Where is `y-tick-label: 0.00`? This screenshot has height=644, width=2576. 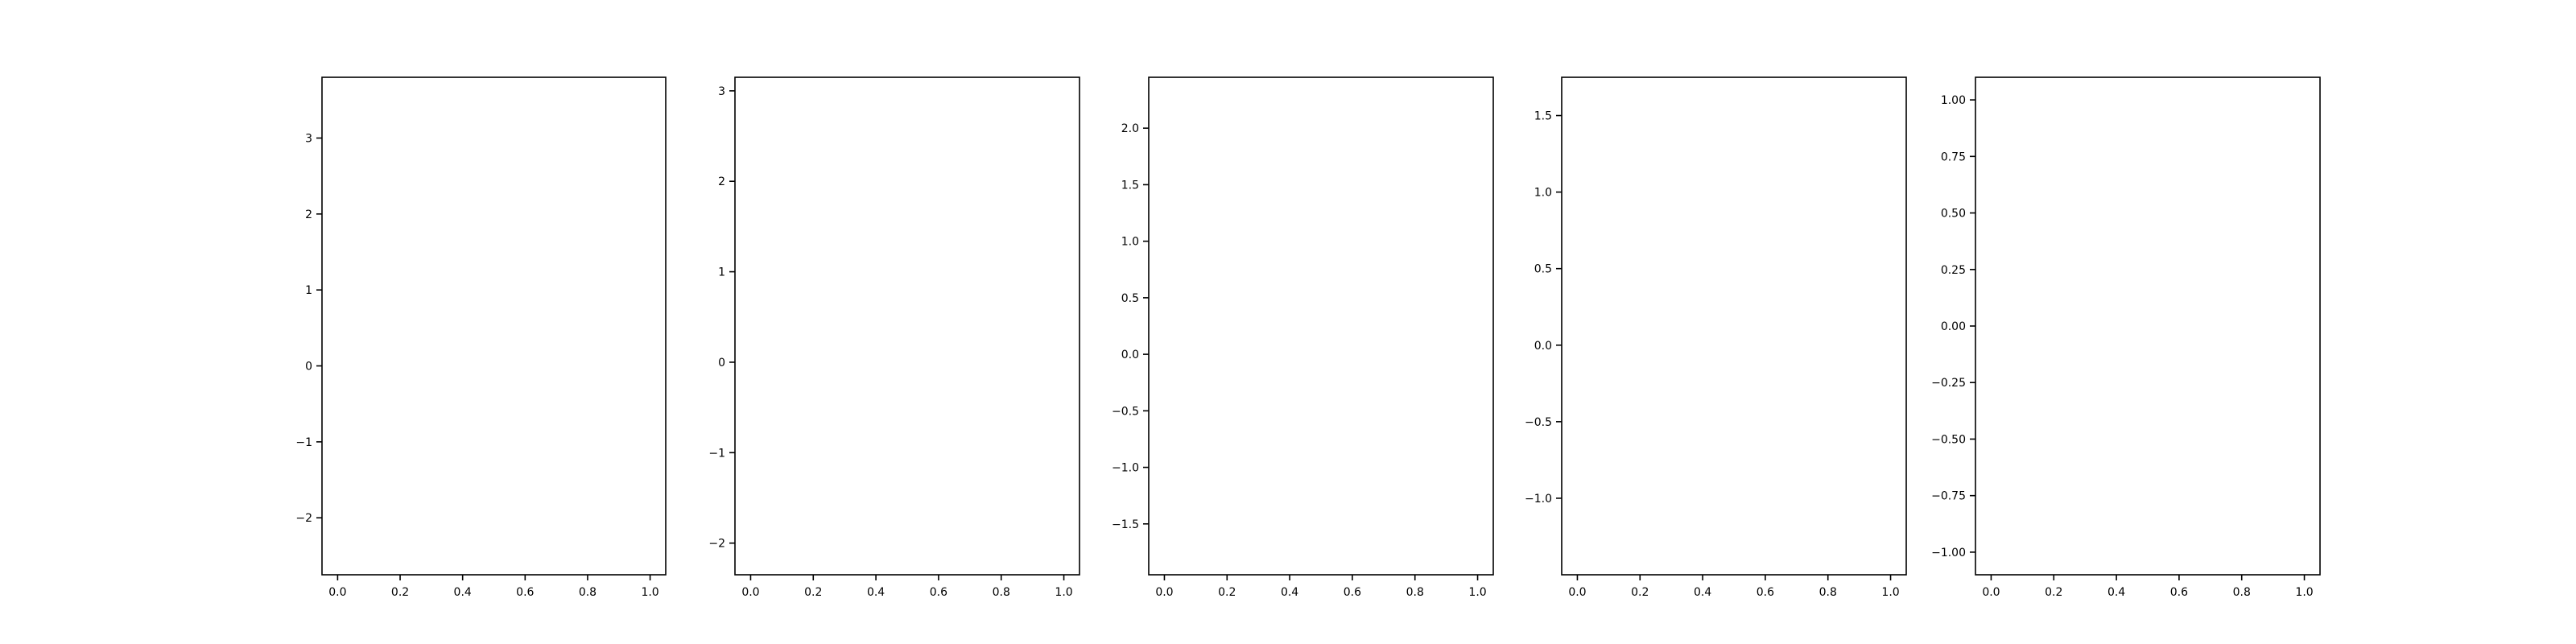 y-tick-label: 0.00 is located at coordinates (1953, 326).